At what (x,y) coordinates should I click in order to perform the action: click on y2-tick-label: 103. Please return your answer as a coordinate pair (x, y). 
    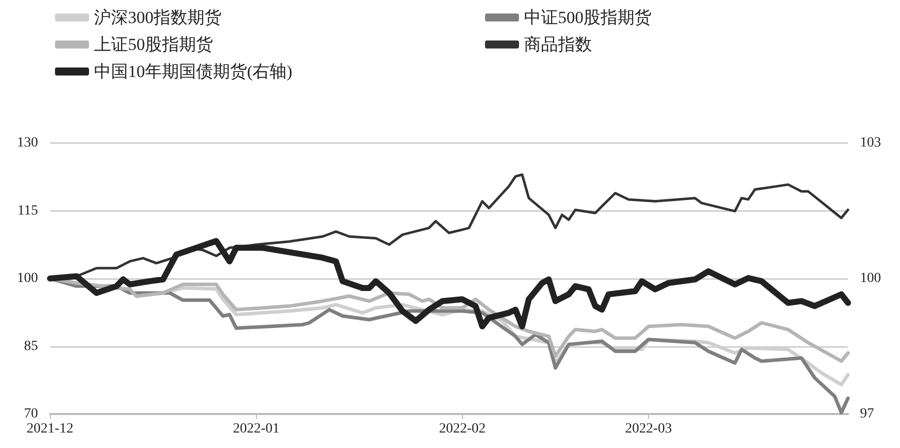
    Looking at the image, I should click on (870, 143).